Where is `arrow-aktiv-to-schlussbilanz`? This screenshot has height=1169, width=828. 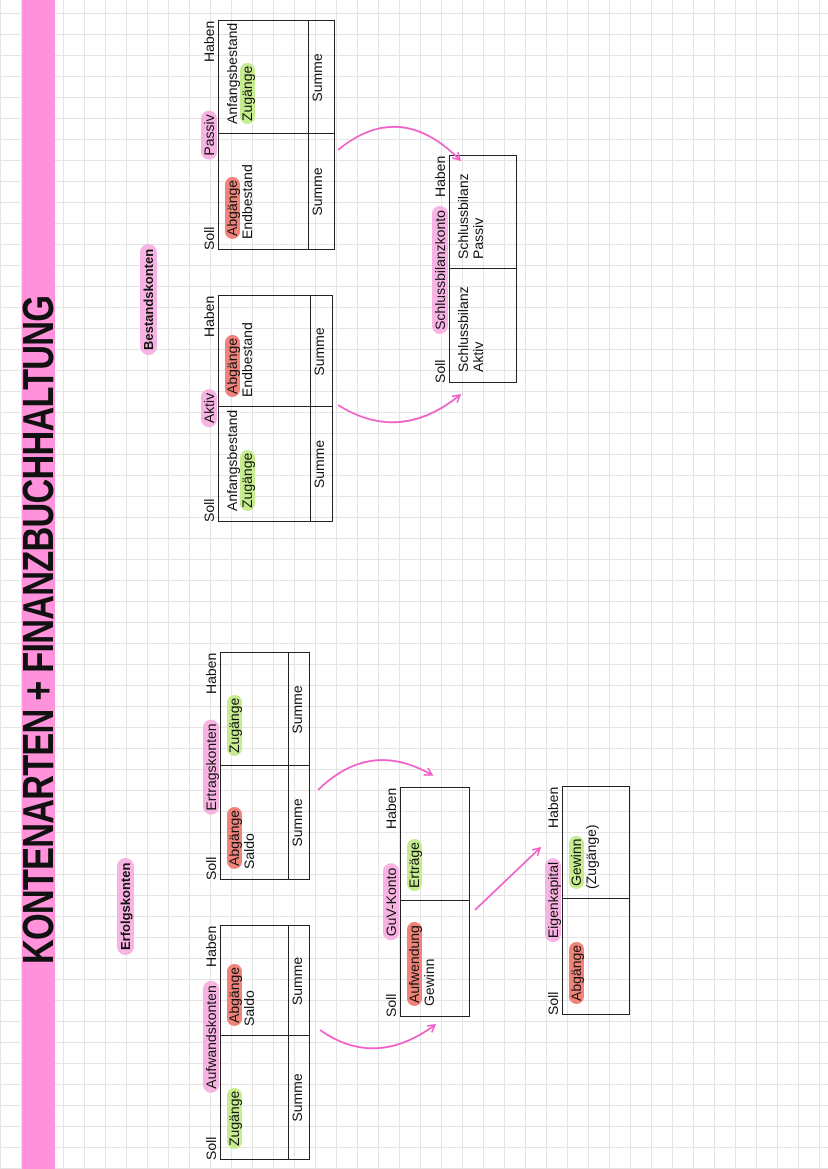
arrow-aktiv-to-schlussbilanz is located at coordinates (399, 408).